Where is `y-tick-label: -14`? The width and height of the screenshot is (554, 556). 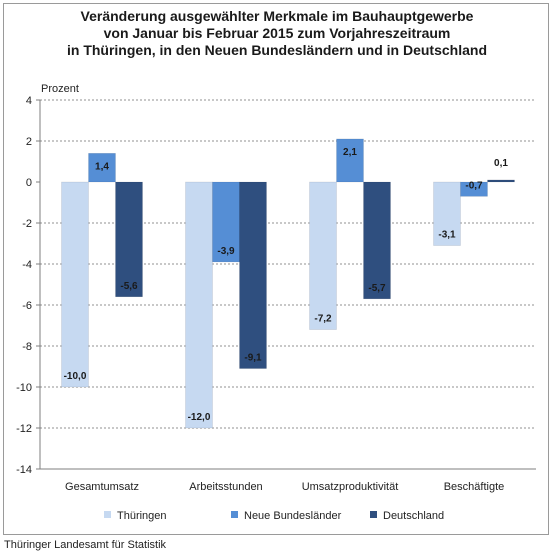
y-tick-label: -14 is located at coordinates (24, 470).